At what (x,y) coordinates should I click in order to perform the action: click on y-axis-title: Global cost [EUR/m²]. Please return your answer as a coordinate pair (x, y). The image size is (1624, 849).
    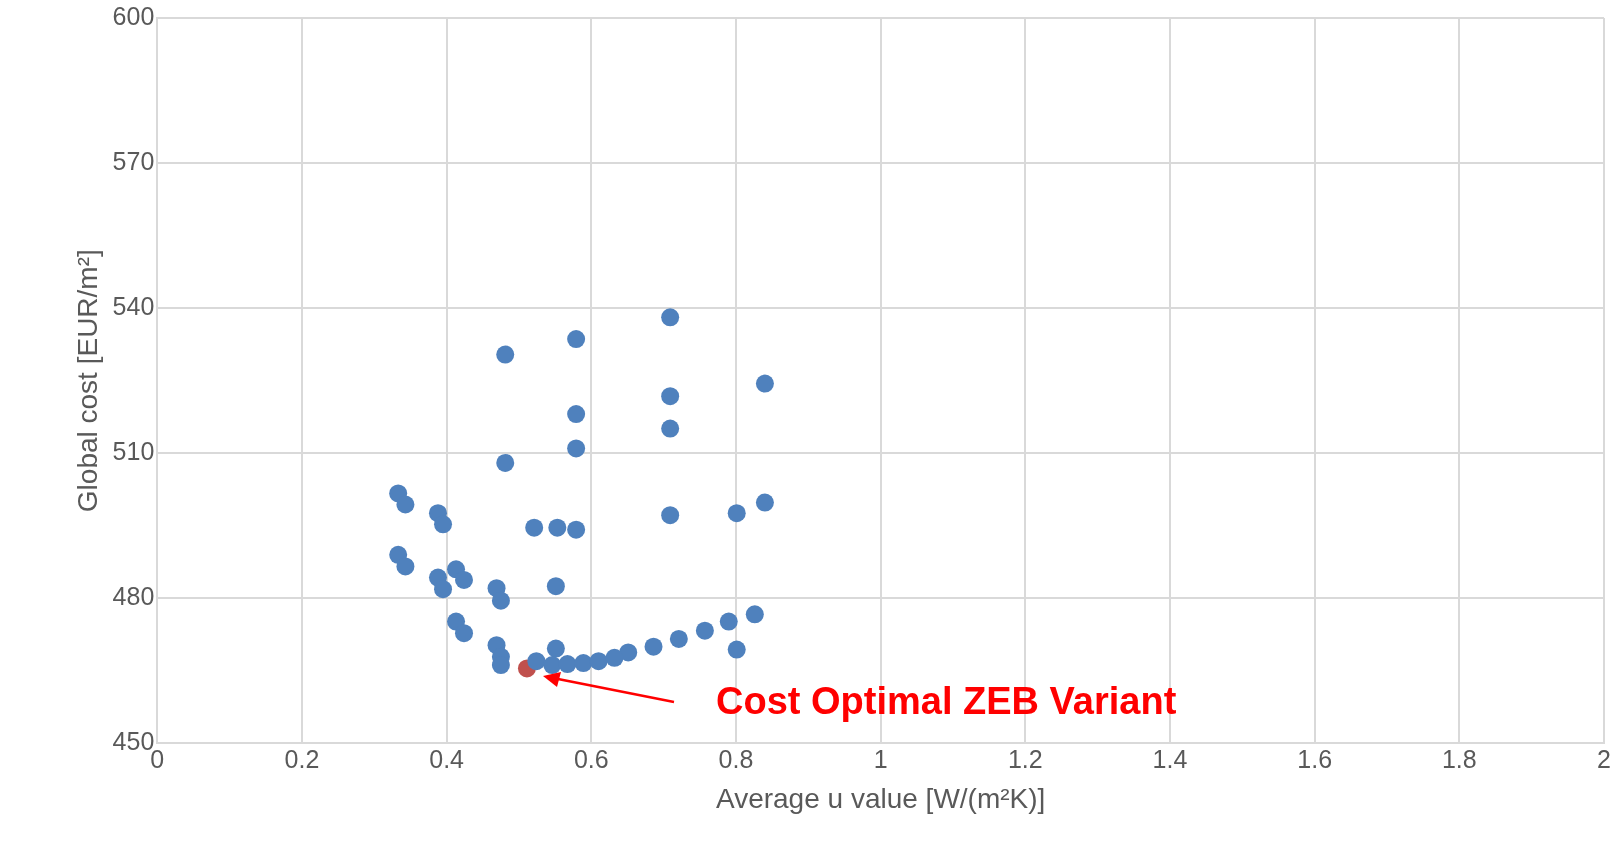
    Looking at the image, I should click on (87, 381).